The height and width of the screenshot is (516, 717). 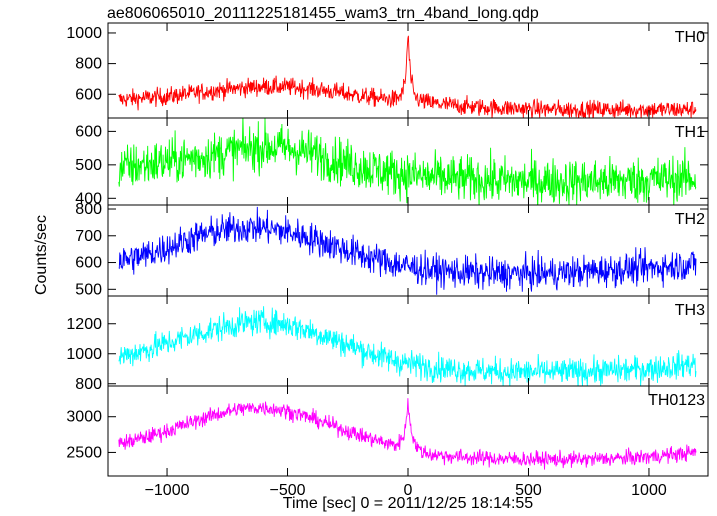 I want to click on panel-label-th3: TH3, so click(x=690, y=310).